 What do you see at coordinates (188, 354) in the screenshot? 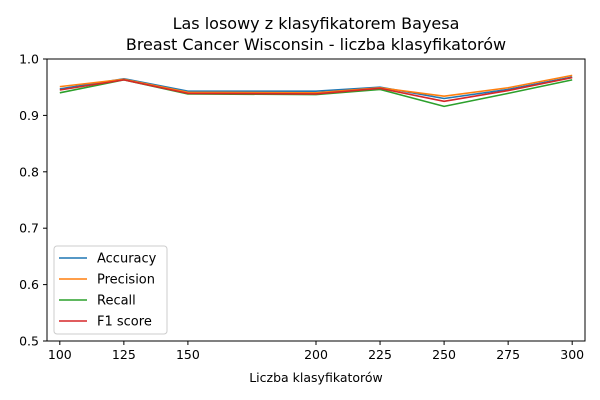
I see `x-tick-label: 150` at bounding box center [188, 354].